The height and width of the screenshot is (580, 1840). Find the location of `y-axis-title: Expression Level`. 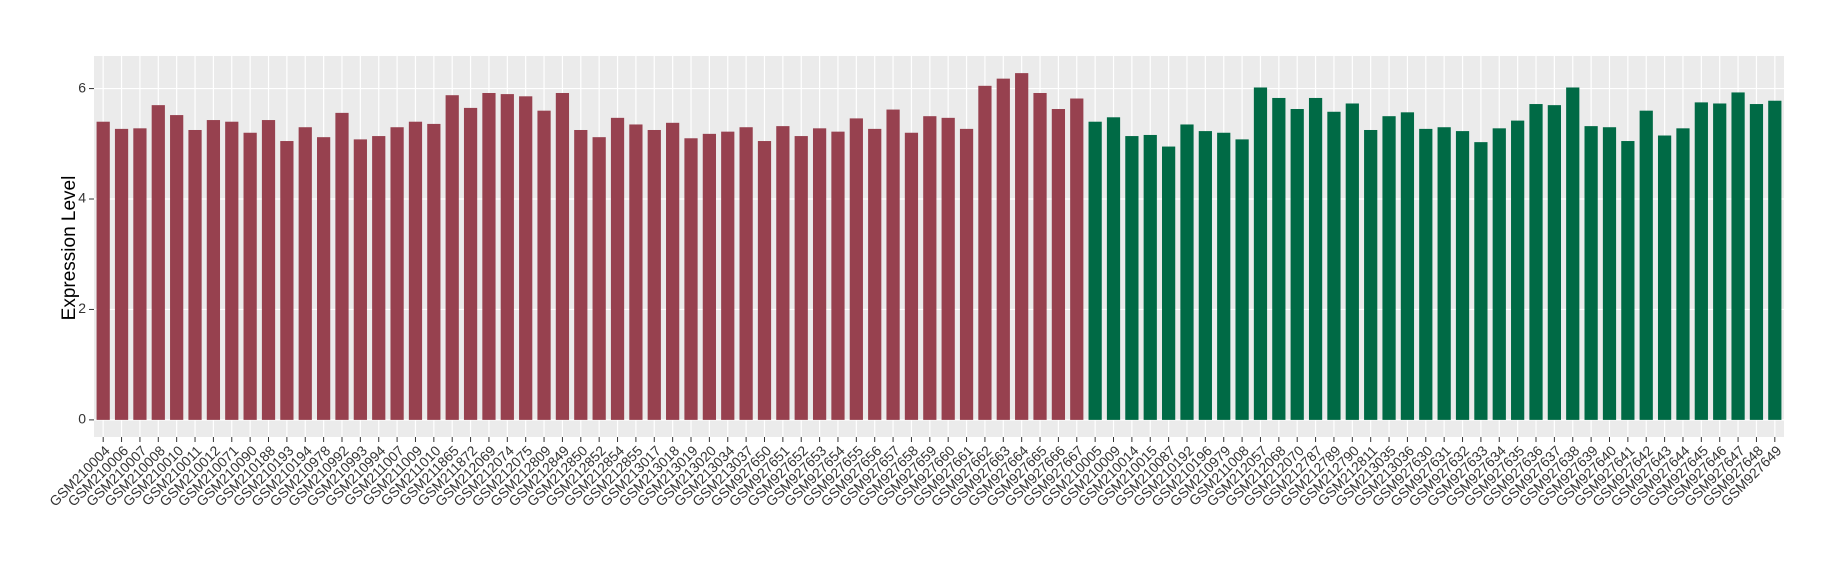

y-axis-title: Expression Level is located at coordinates (69, 248).